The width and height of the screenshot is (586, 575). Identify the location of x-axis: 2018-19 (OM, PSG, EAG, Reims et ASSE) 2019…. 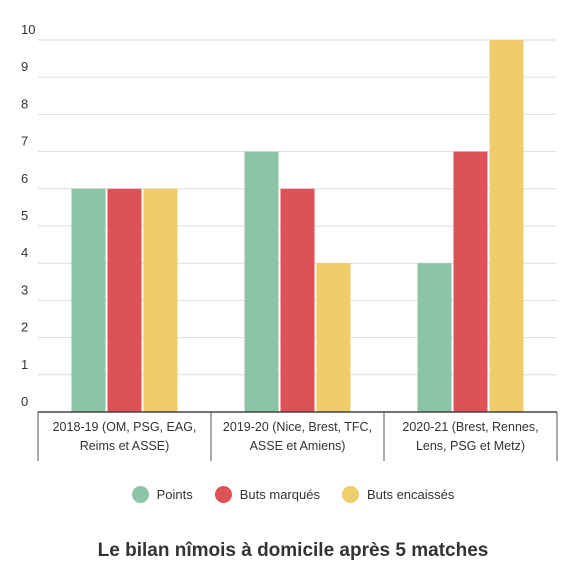
(297, 436).